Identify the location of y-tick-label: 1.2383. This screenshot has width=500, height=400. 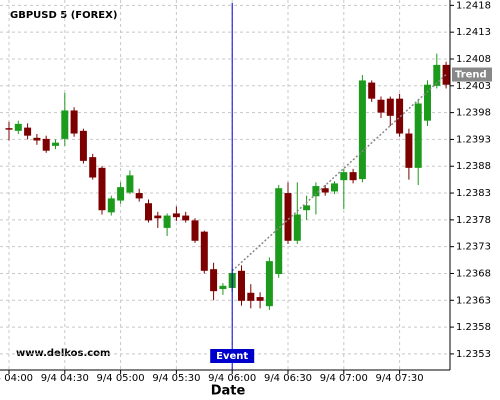
(473, 193).